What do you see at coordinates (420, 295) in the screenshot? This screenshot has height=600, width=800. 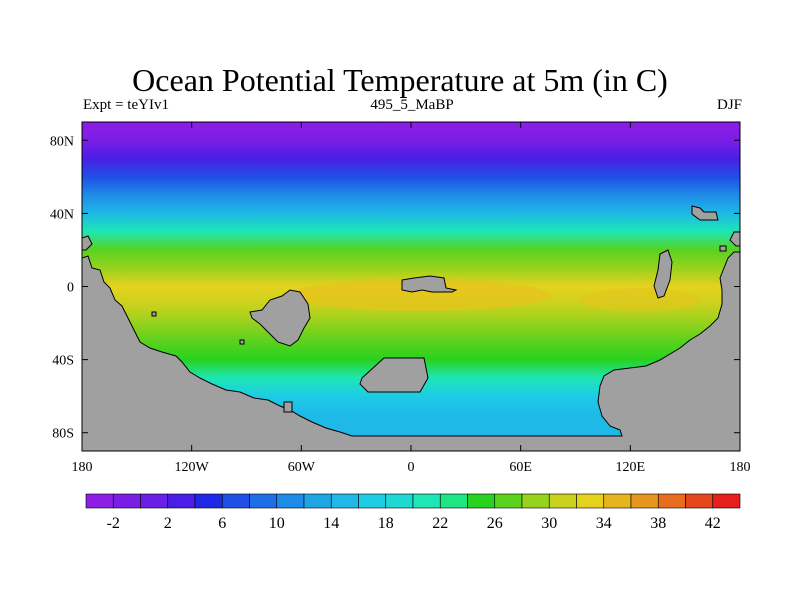 I see `warm-pool-central` at bounding box center [420, 295].